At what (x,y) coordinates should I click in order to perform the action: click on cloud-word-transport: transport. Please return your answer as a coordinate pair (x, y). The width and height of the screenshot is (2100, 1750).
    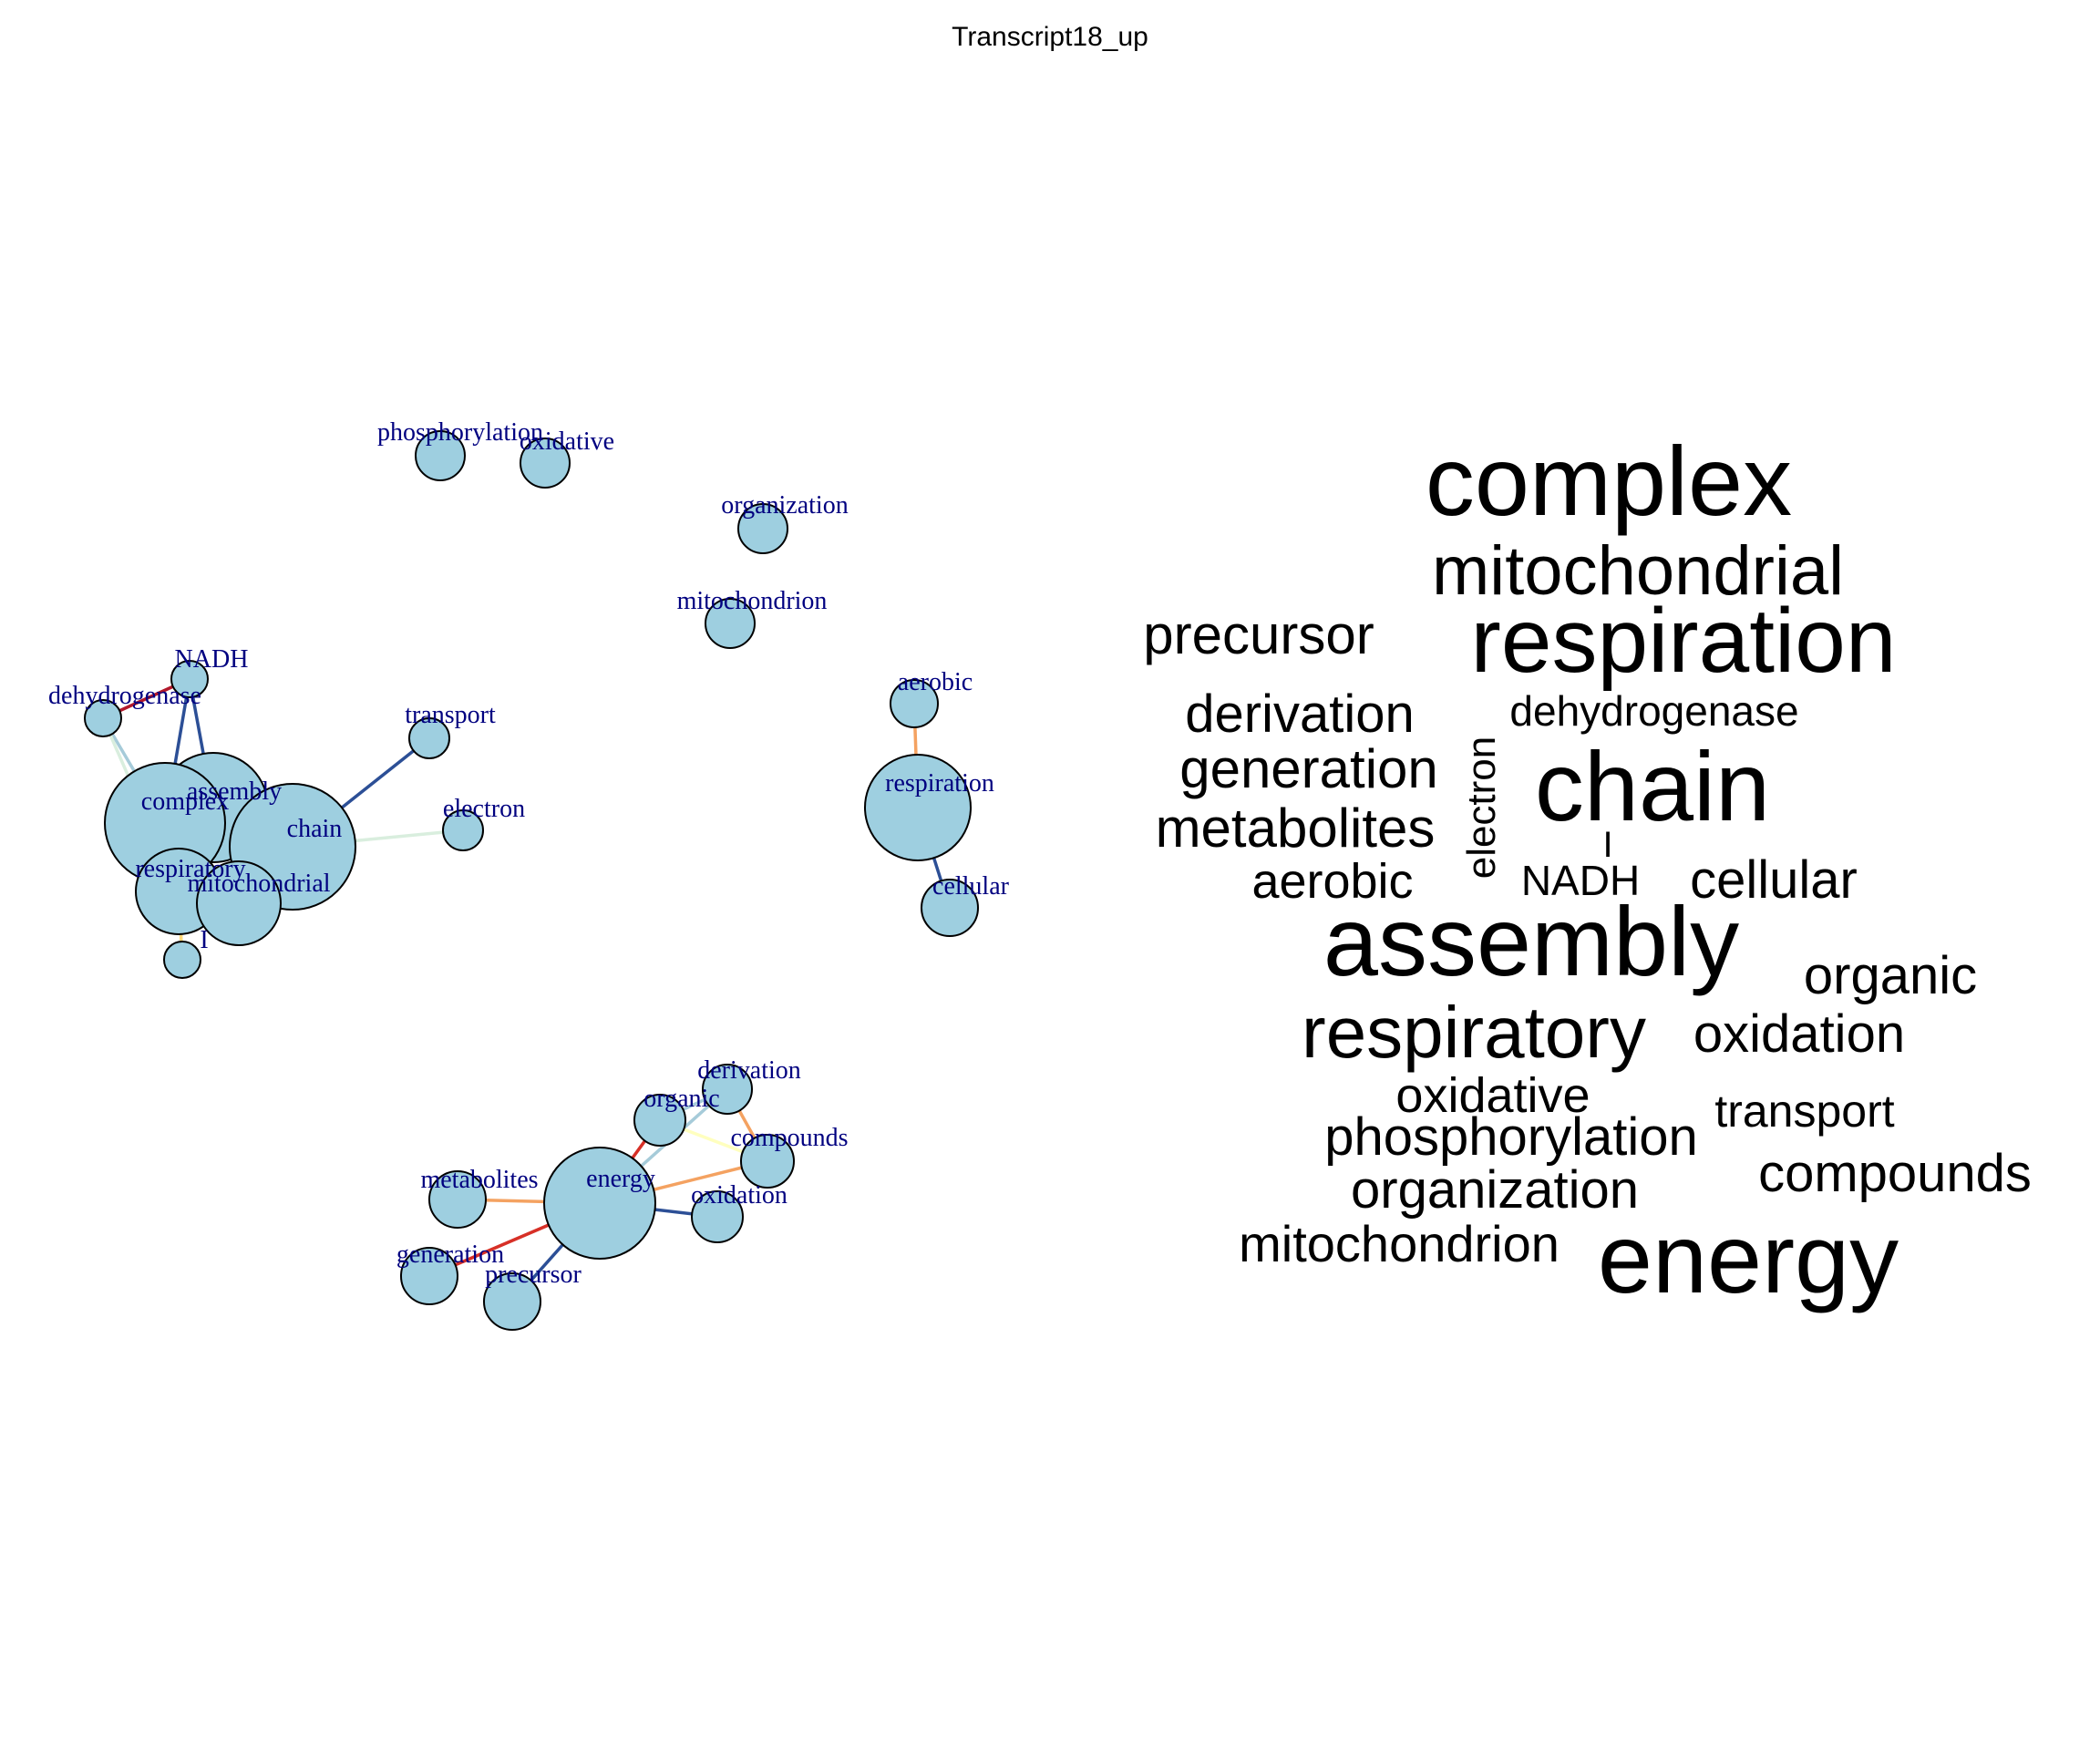
    Looking at the image, I should click on (1804, 1111).